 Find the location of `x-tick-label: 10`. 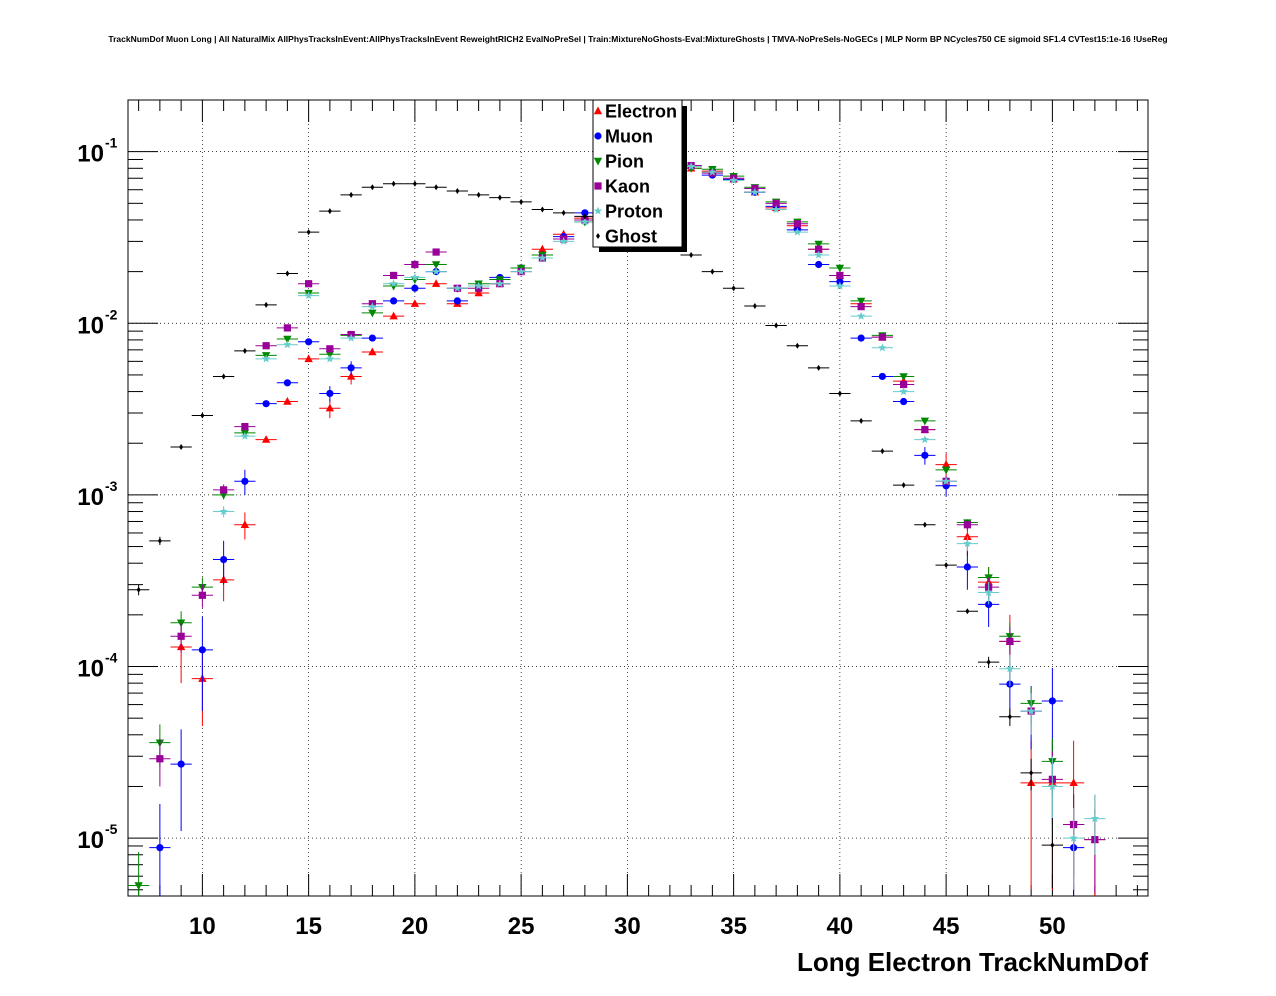

x-tick-label: 10 is located at coordinates (202, 926).